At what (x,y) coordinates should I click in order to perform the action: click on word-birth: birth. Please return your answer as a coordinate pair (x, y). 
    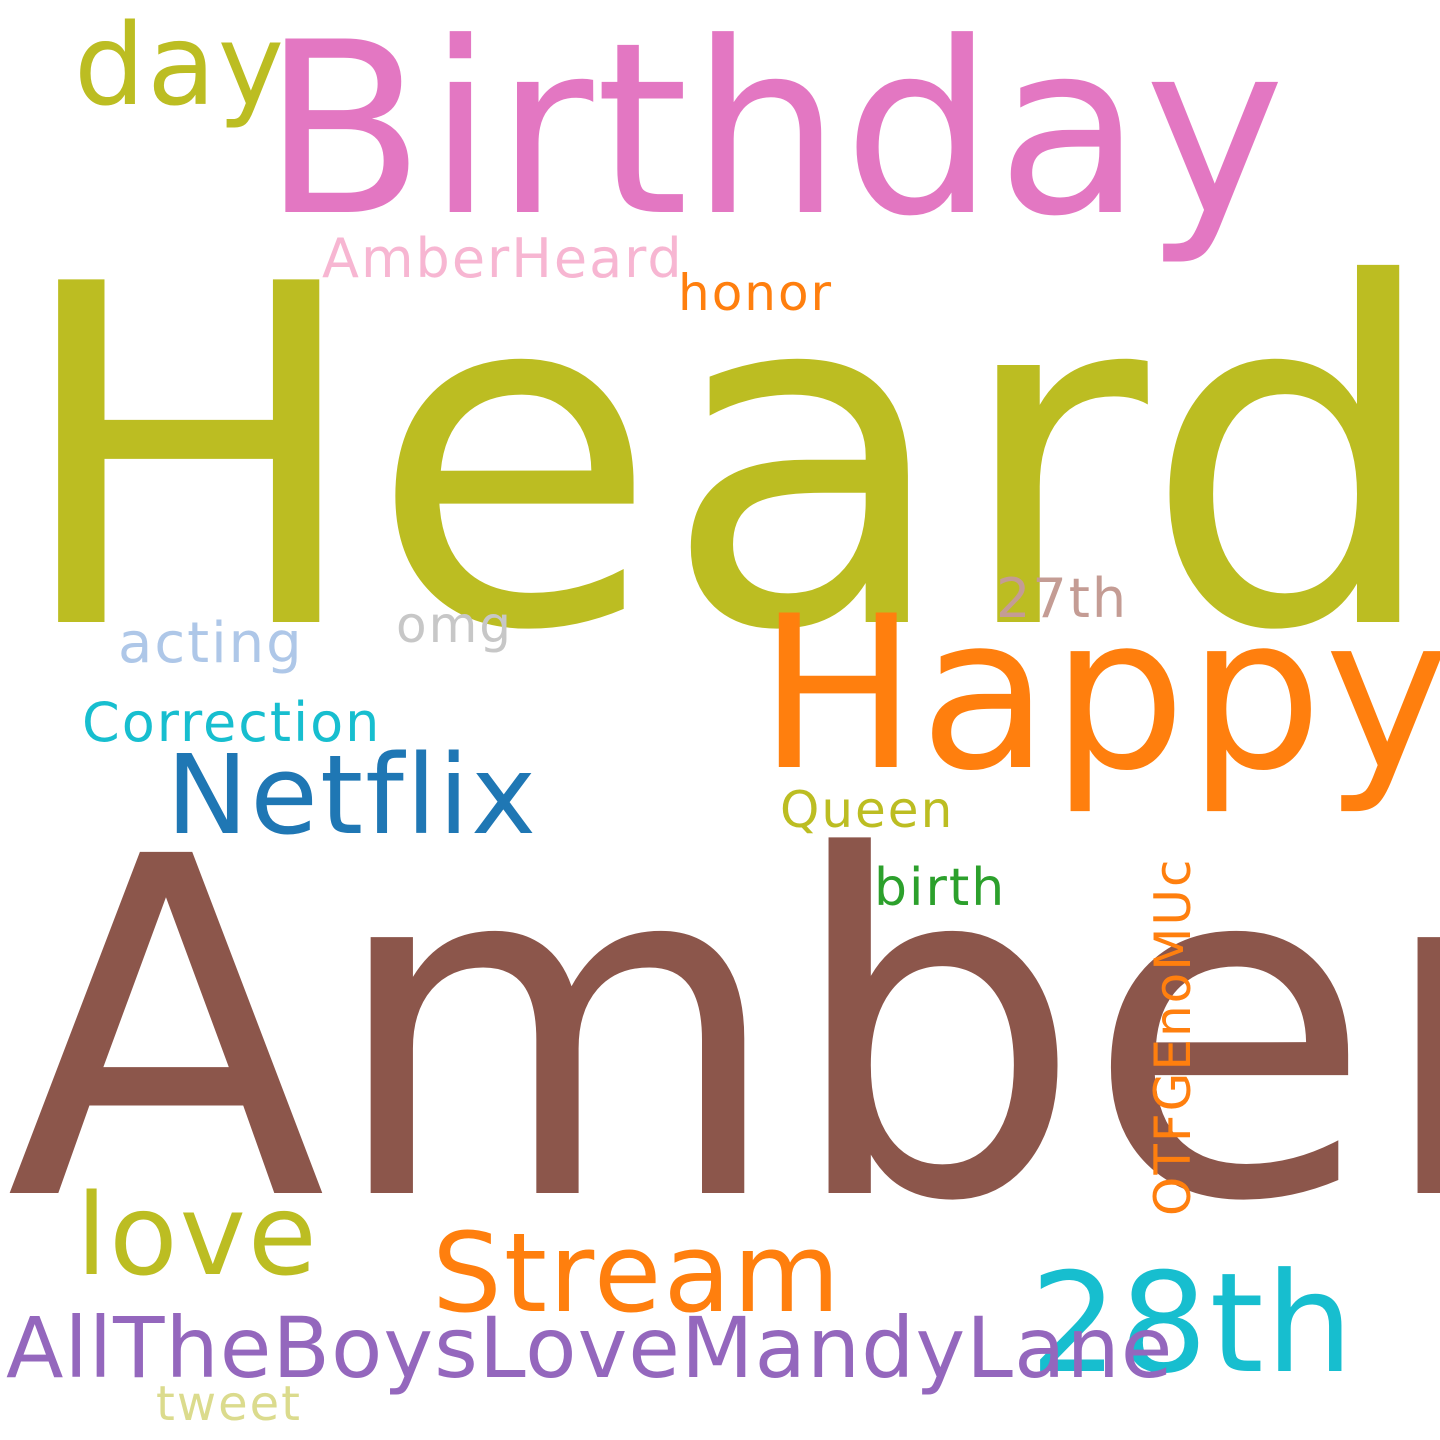
    Looking at the image, I should click on (940, 888).